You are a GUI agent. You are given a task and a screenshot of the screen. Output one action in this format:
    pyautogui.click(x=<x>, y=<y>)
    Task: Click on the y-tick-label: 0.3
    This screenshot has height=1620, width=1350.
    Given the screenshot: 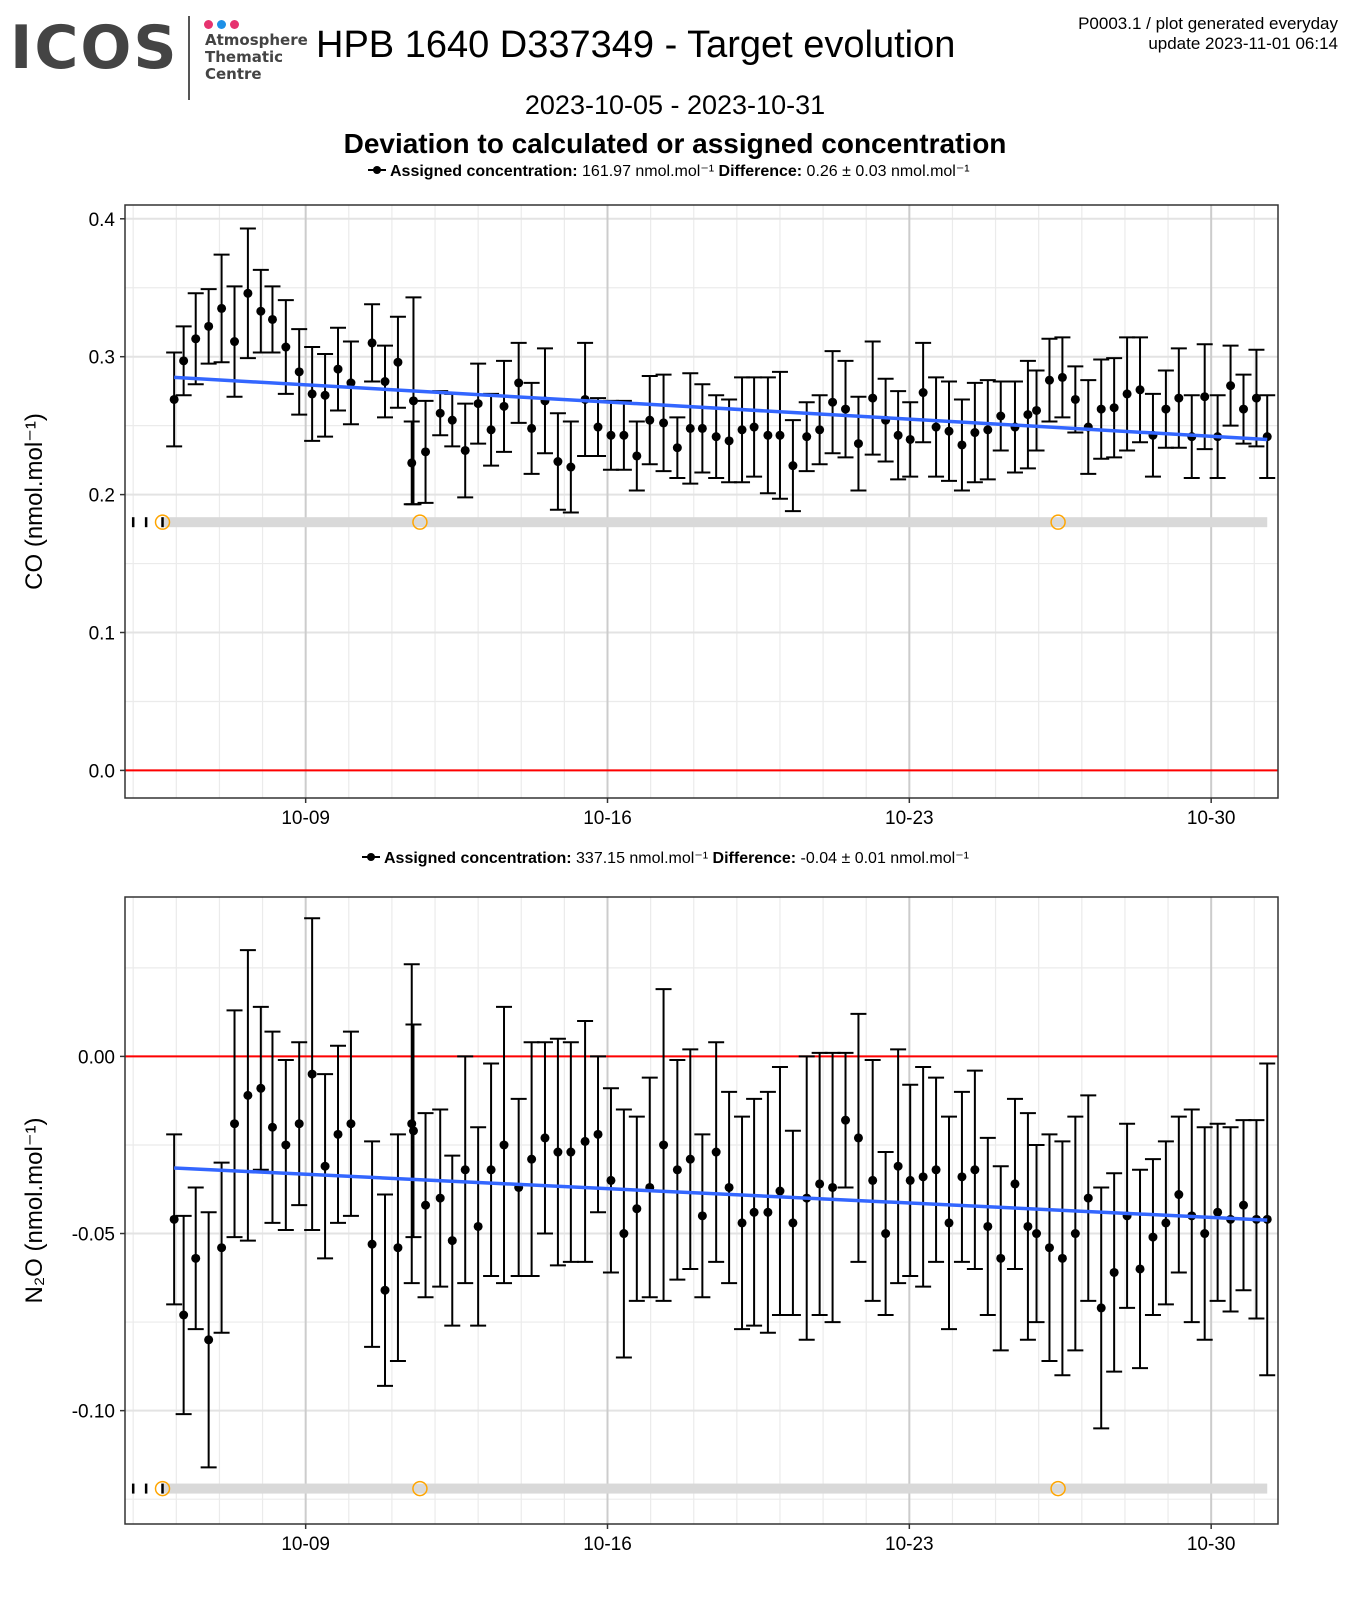 What is the action you would take?
    pyautogui.click(x=102, y=358)
    